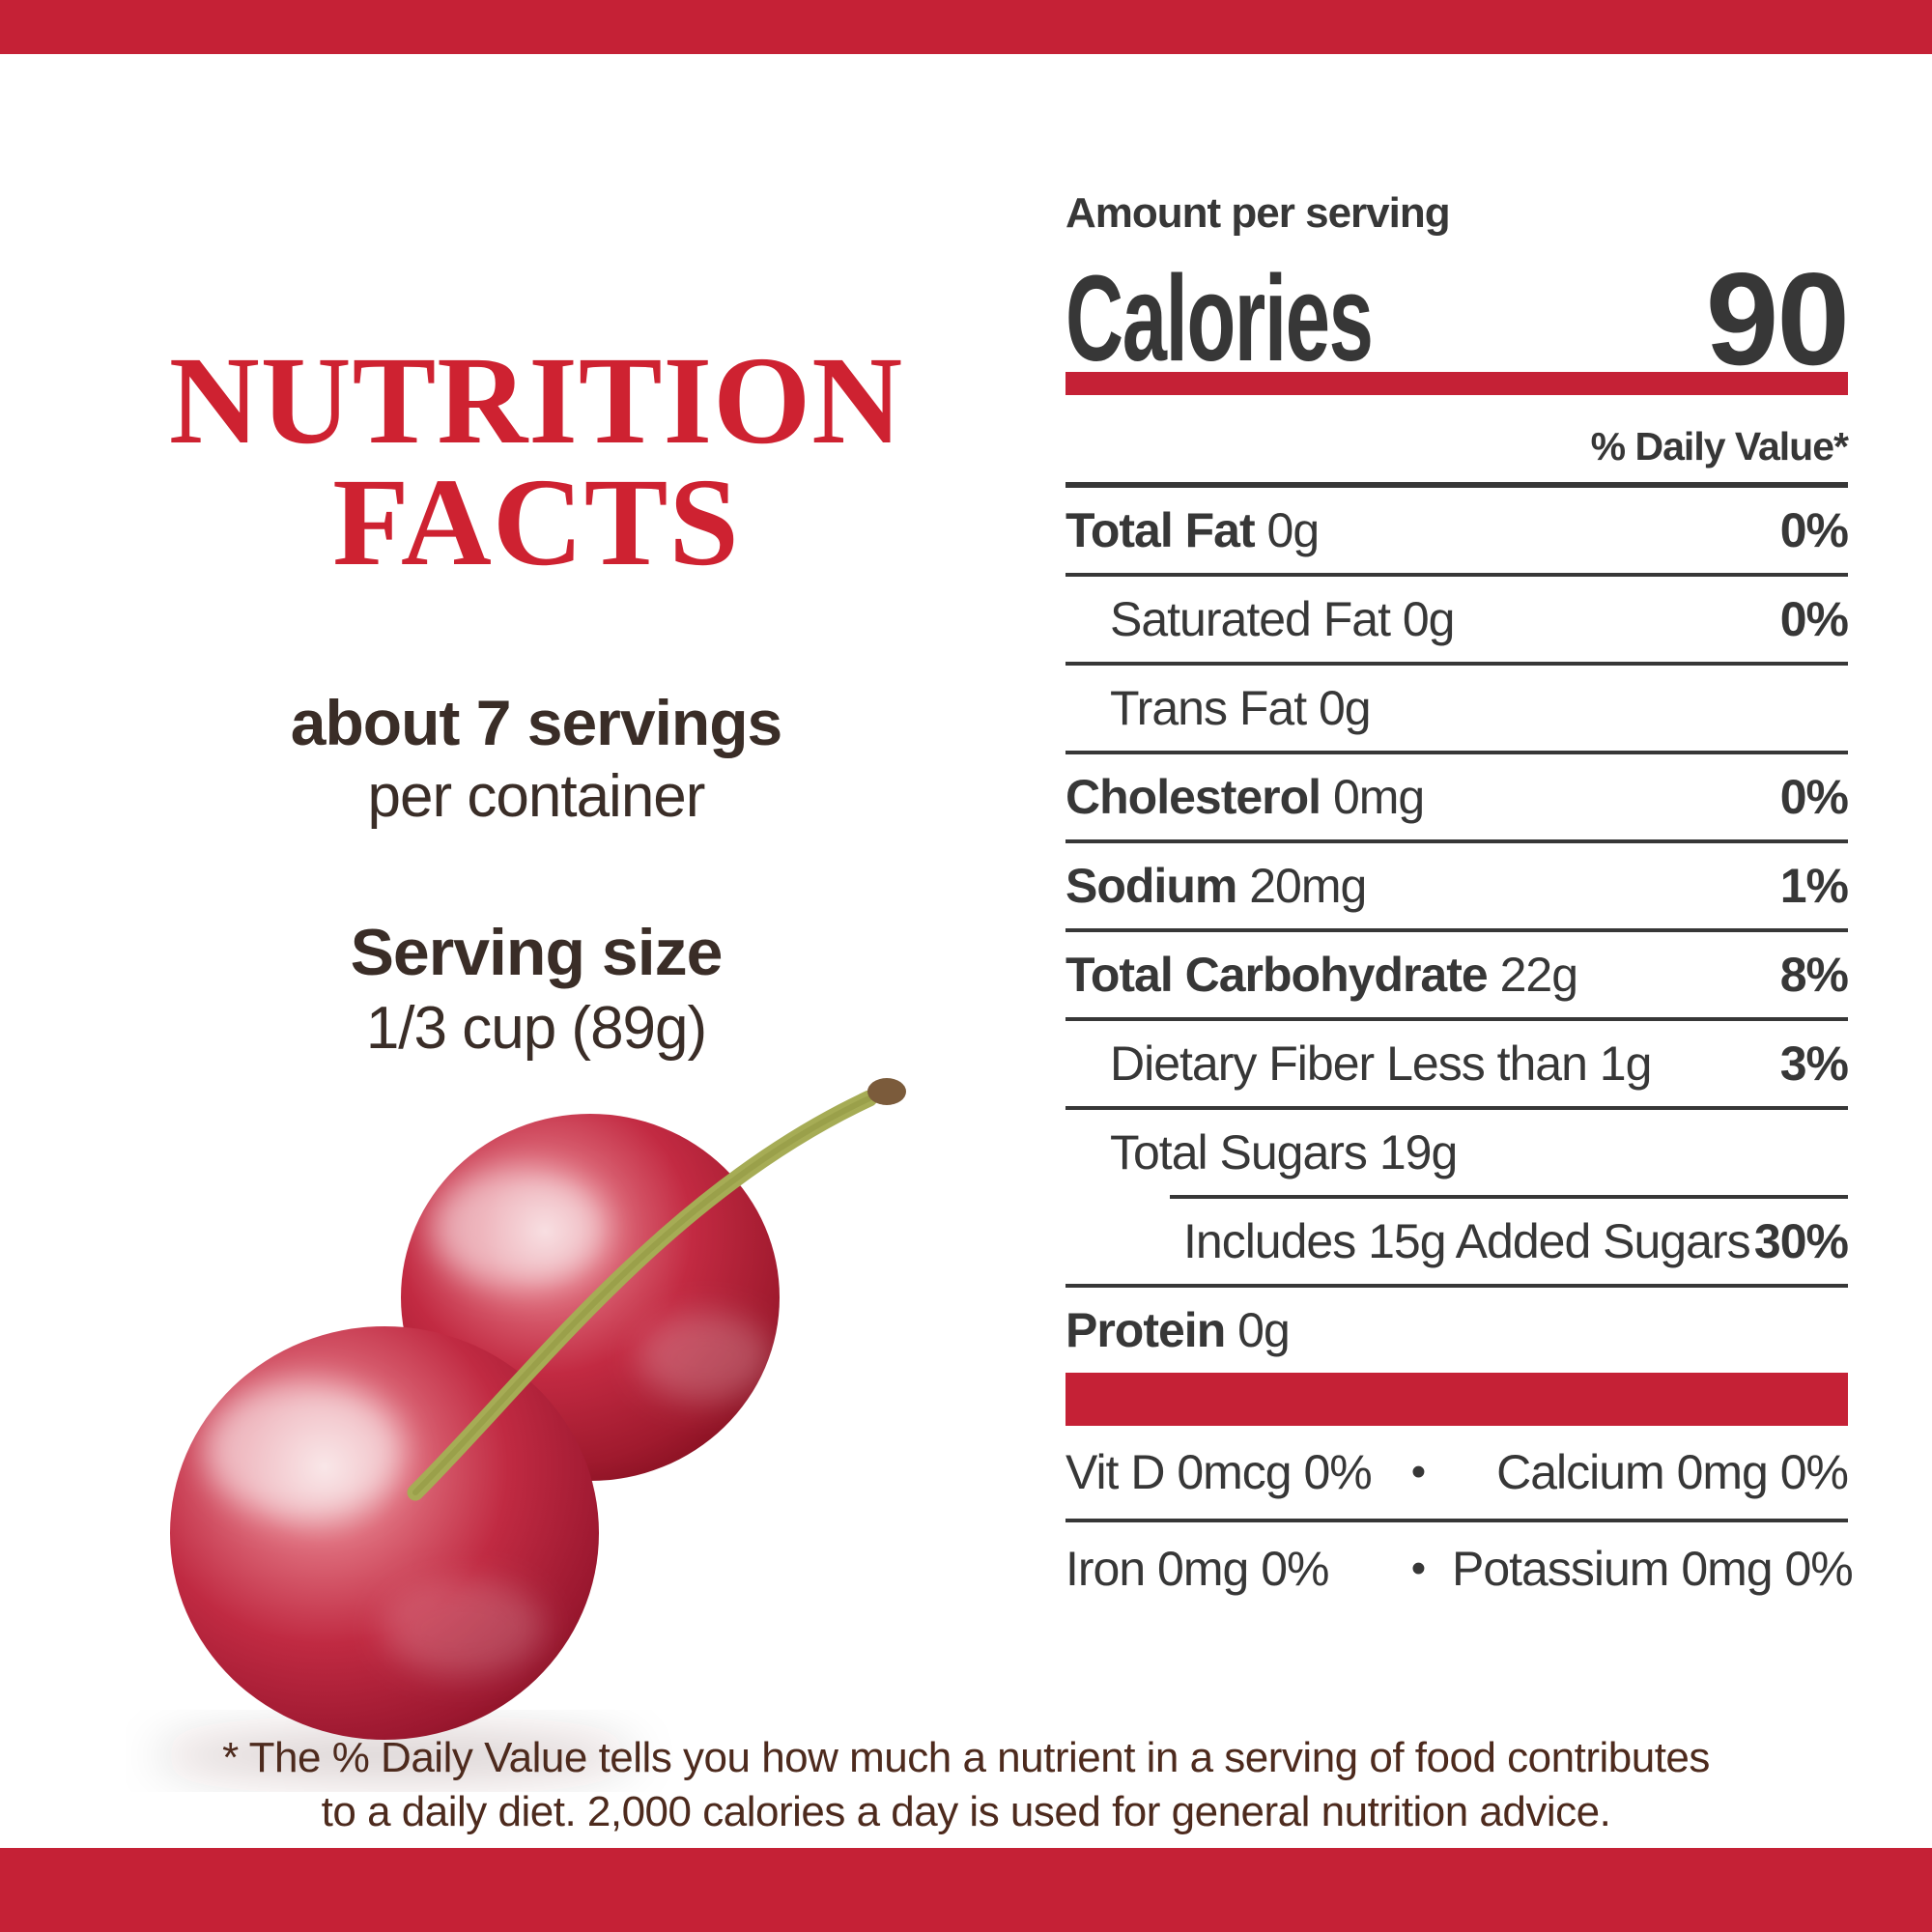 The height and width of the screenshot is (1932, 1932). I want to click on title-line-1: NUTRITION, so click(536, 400).